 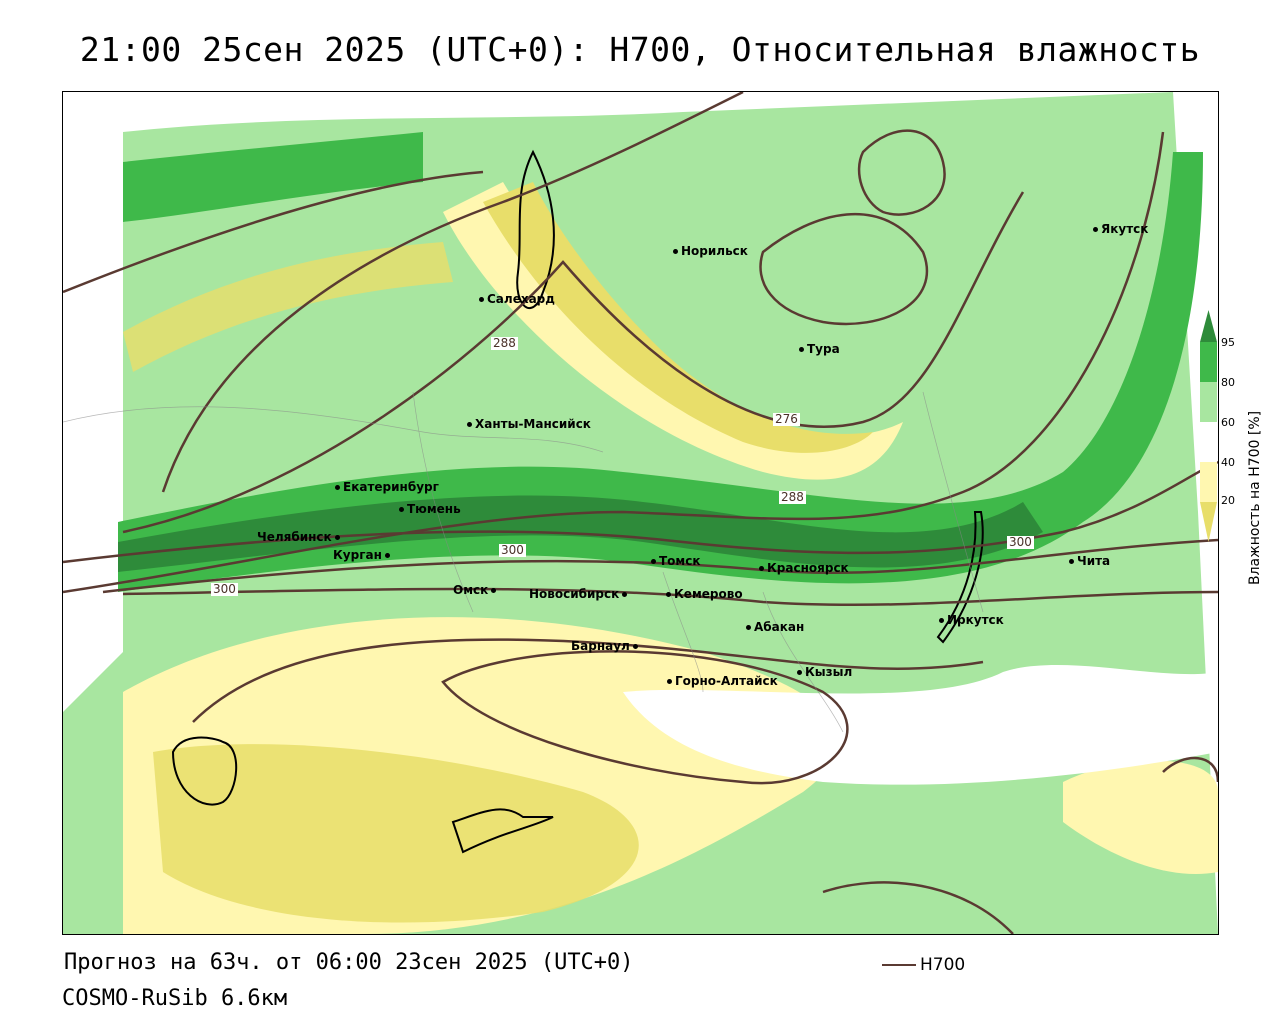 What do you see at coordinates (901, 172) in the screenshot?
I see `contour-k` at bounding box center [901, 172].